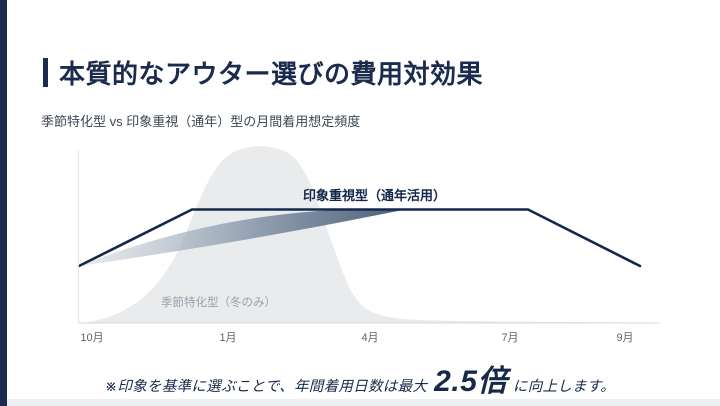 The image size is (720, 406). Describe the element at coordinates (228, 338) in the screenshot. I see `x-tick-jan: 1月` at that location.